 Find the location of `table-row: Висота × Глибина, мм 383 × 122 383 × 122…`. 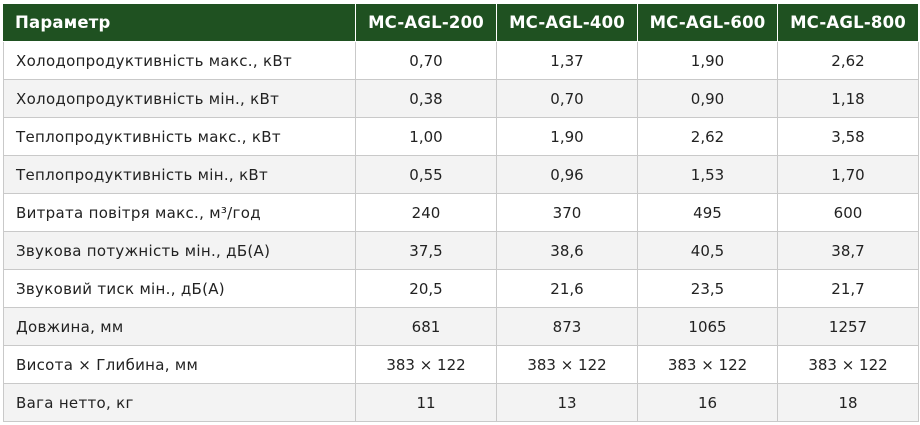

table-row: Висота × Глибина, мм 383 × 122 383 × 122… is located at coordinates (461, 364).